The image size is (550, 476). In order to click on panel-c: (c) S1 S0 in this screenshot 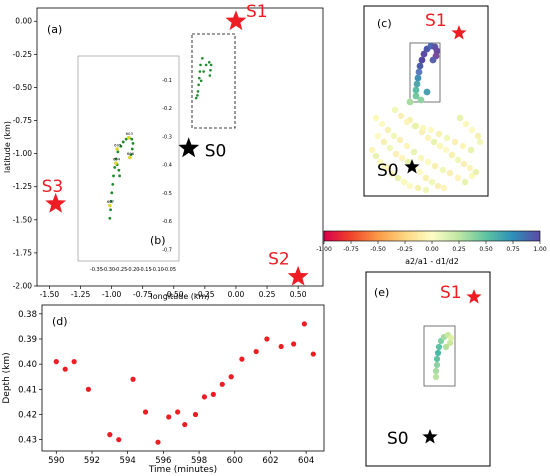, I will do `click(426, 101)`.